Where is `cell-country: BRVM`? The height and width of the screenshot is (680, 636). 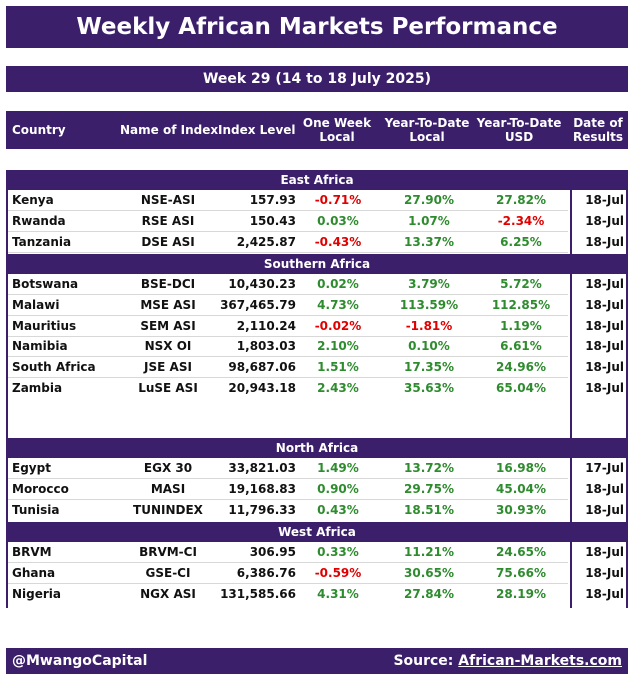
cell-country: BRVM is located at coordinates (32, 552).